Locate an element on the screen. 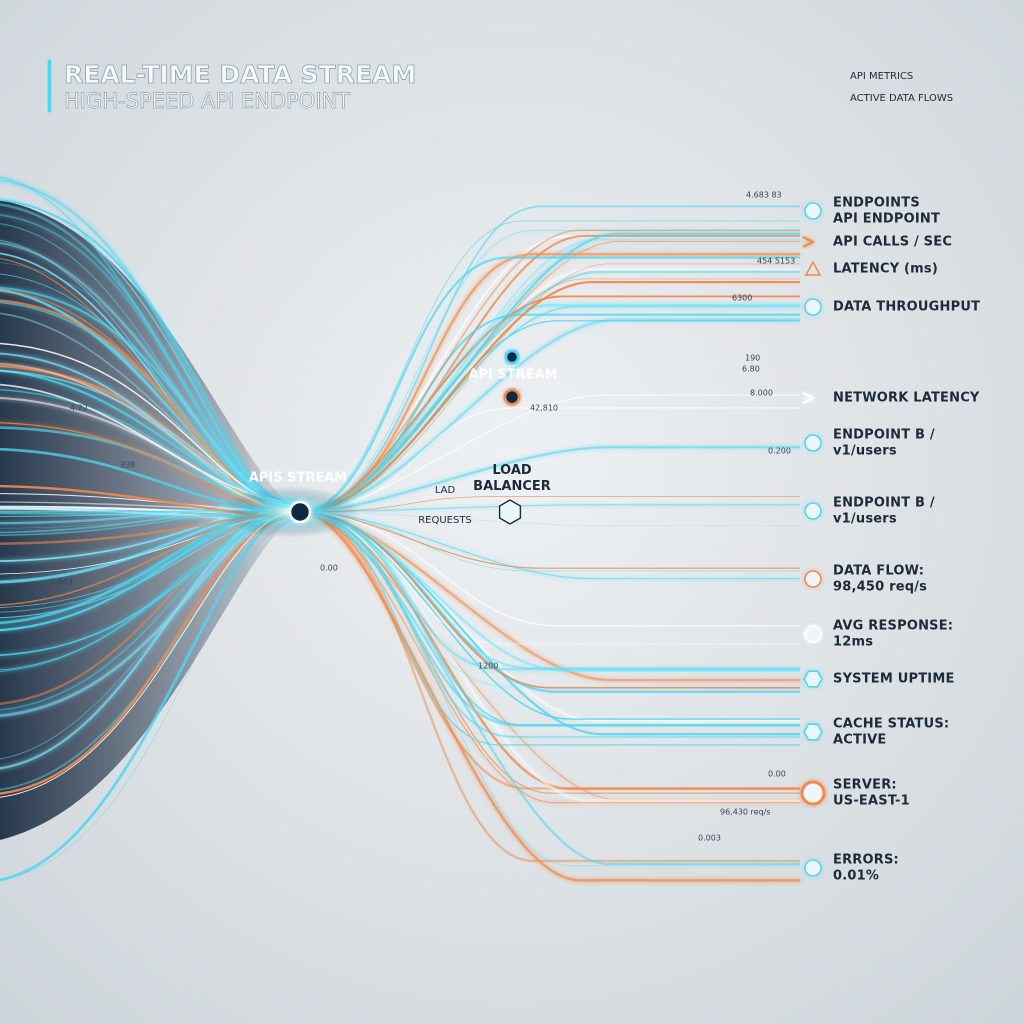 Image resolution: width=1024 pixels, height=1024 pixels. endpoint-label: 0.01% is located at coordinates (856, 876).